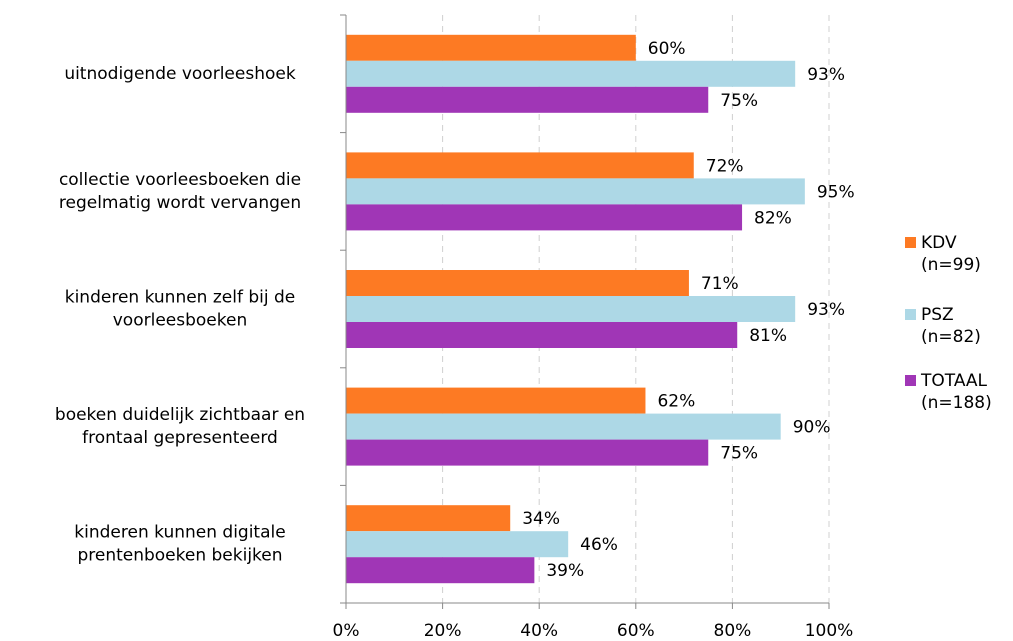 The width and height of the screenshot is (1013, 641). What do you see at coordinates (956, 403) in the screenshot?
I see `legend-label-line: (n=188)` at bounding box center [956, 403].